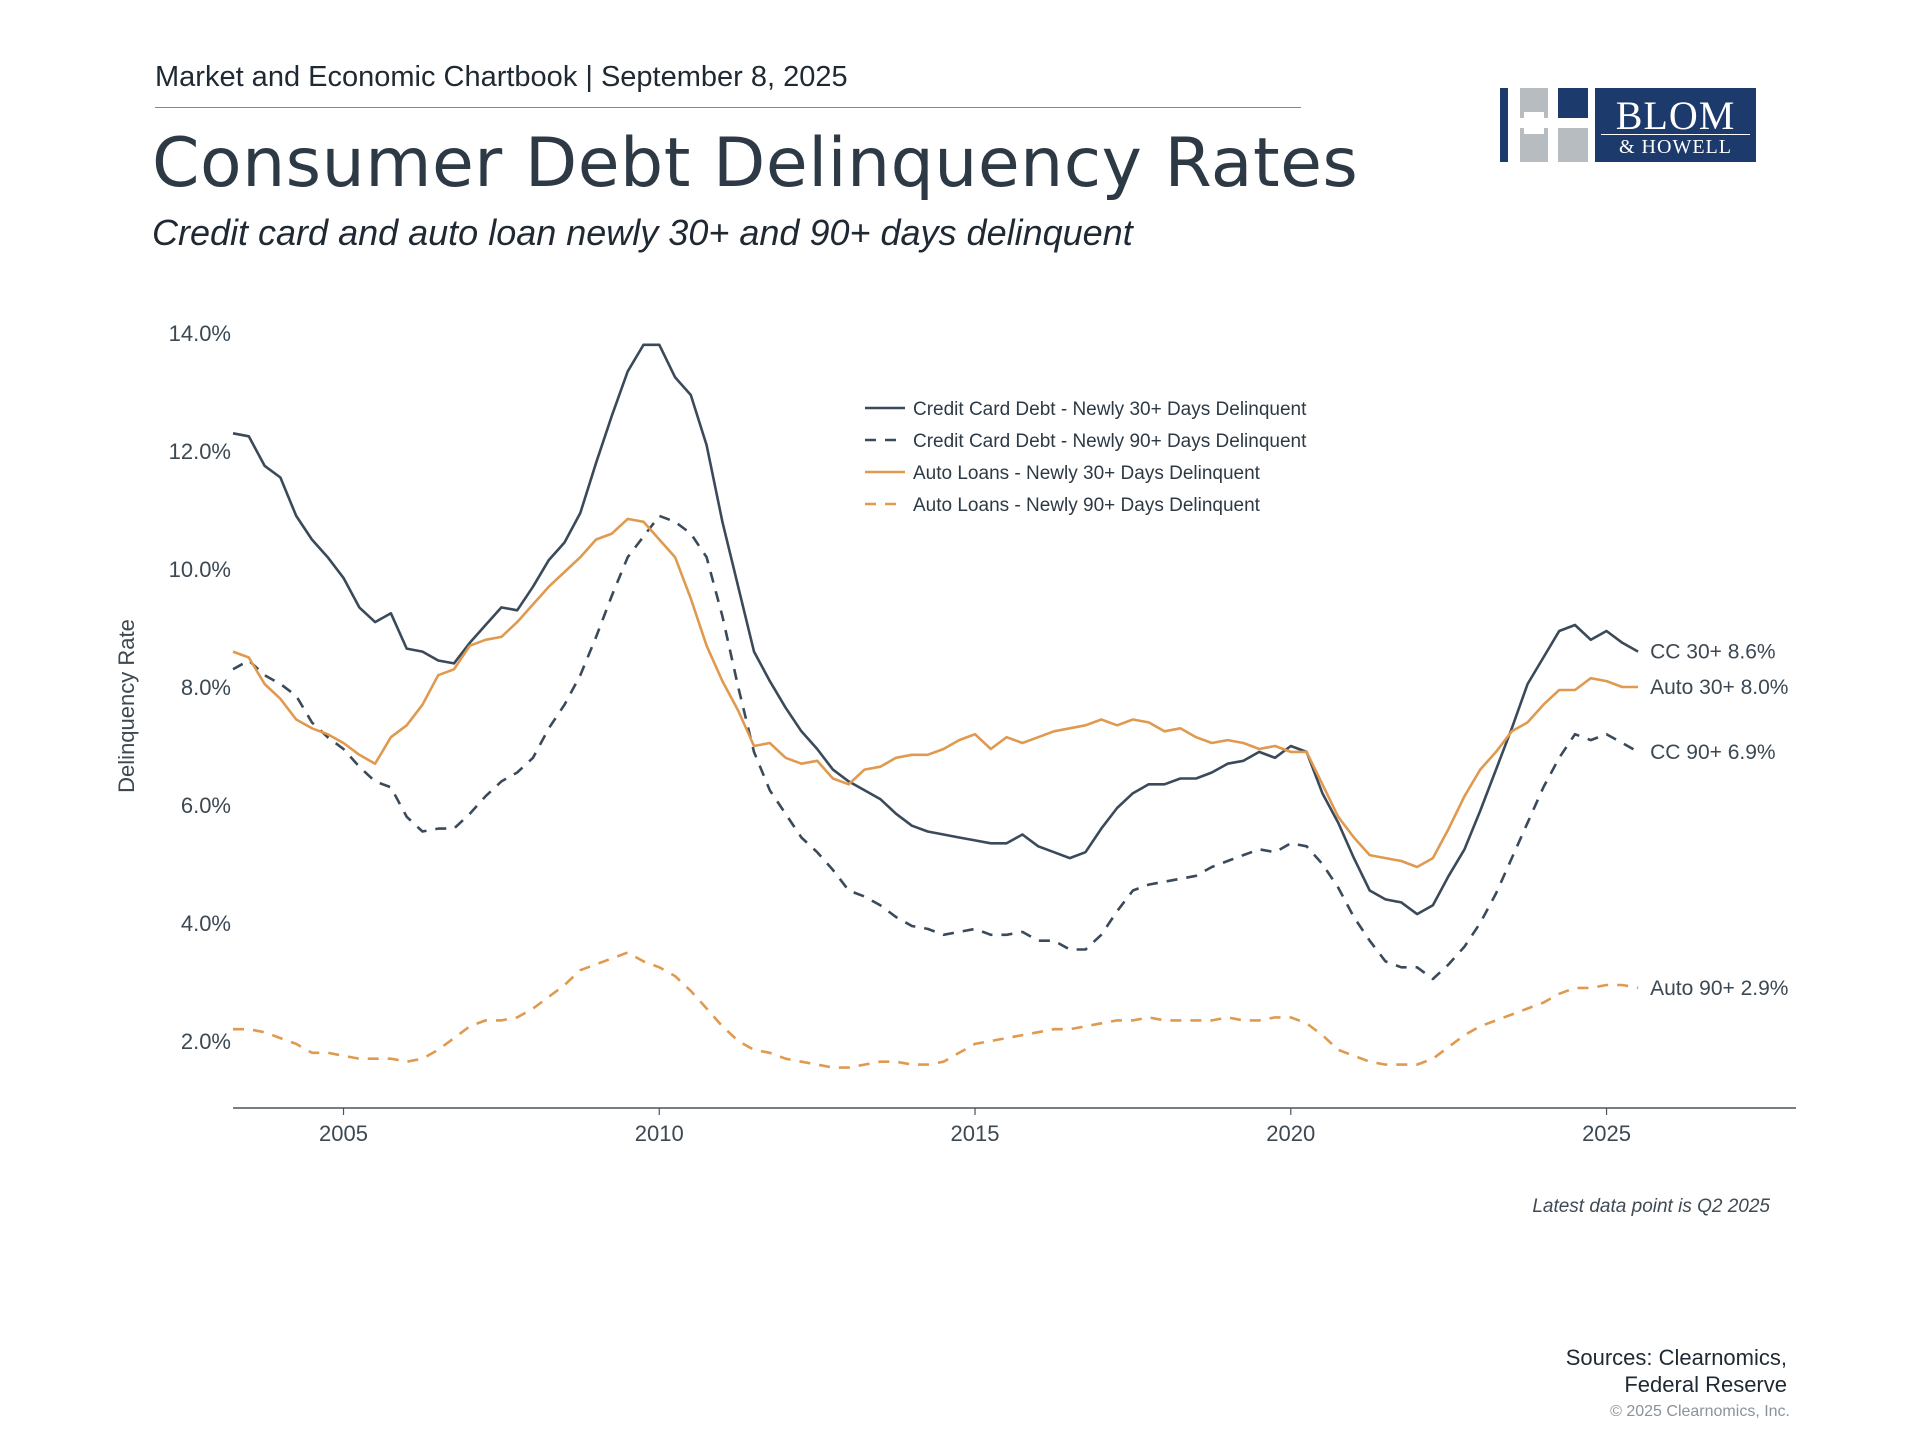  Describe the element at coordinates (1675, 134) in the screenshot. I see `logo-underline` at that location.